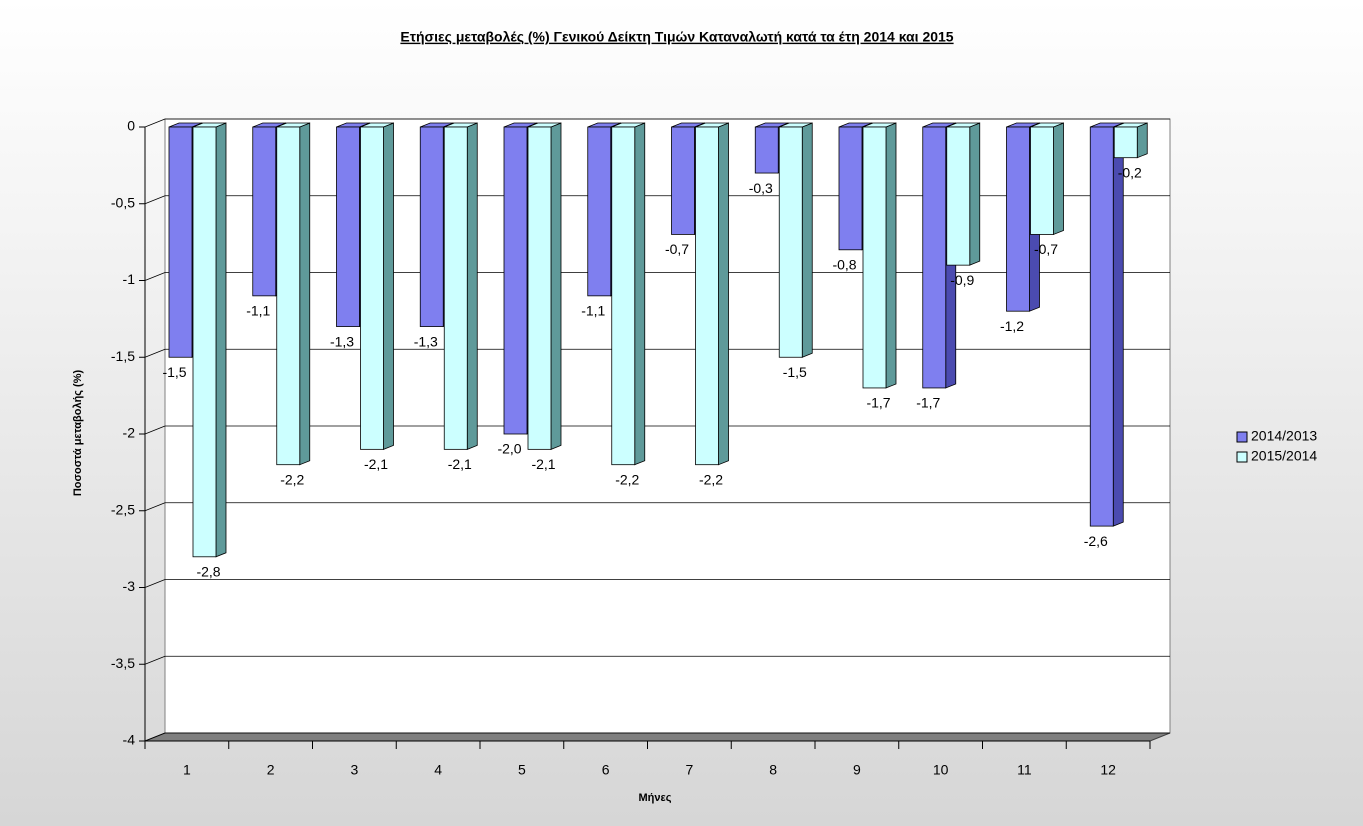 The image size is (1363, 826). I want to click on y-tick-label: 0, so click(131, 126).